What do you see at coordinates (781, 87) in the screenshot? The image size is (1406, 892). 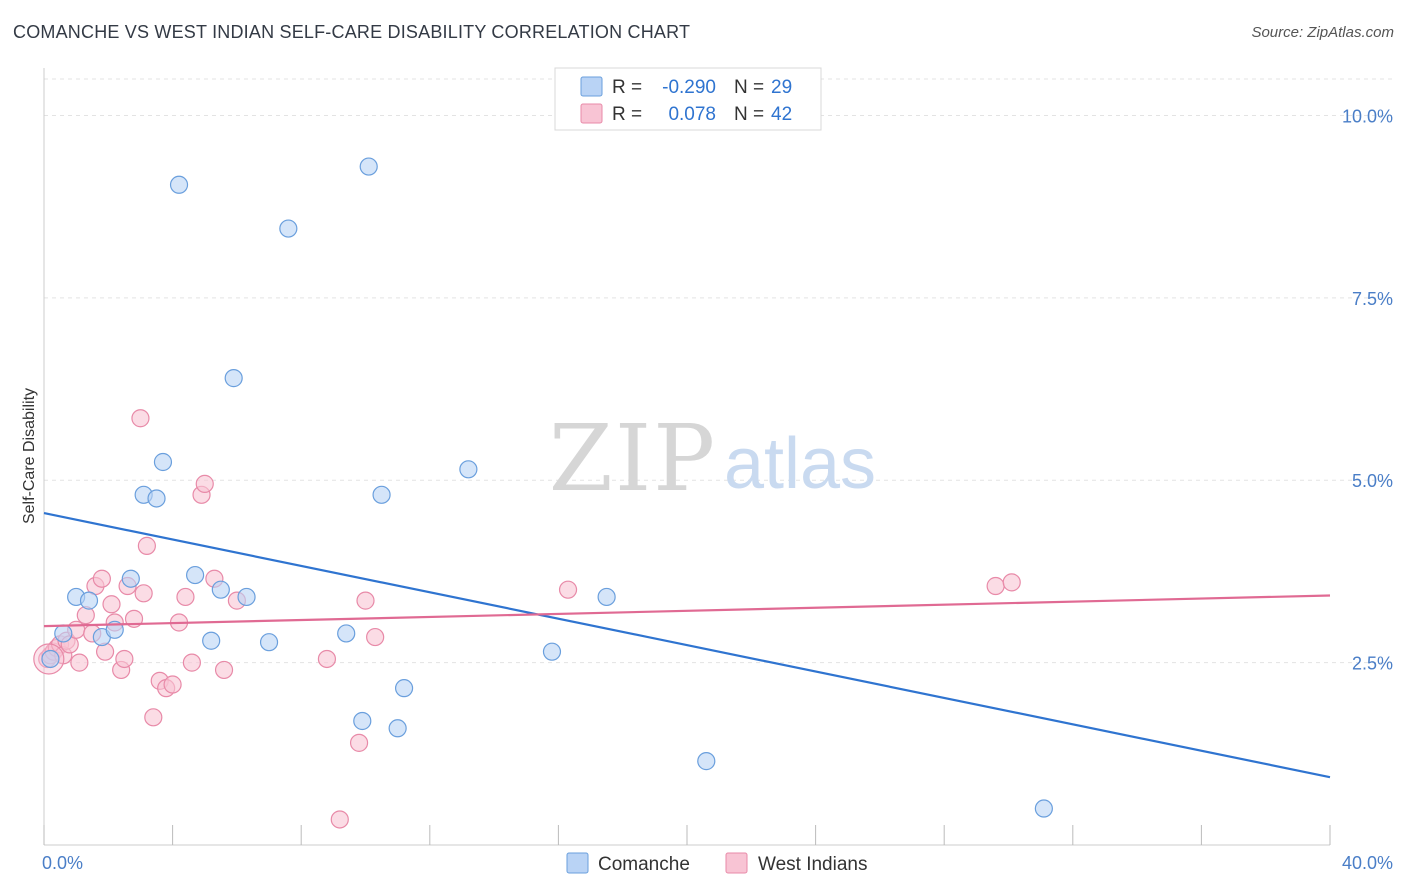 I see `legend-n-value-comanche: 29` at bounding box center [781, 87].